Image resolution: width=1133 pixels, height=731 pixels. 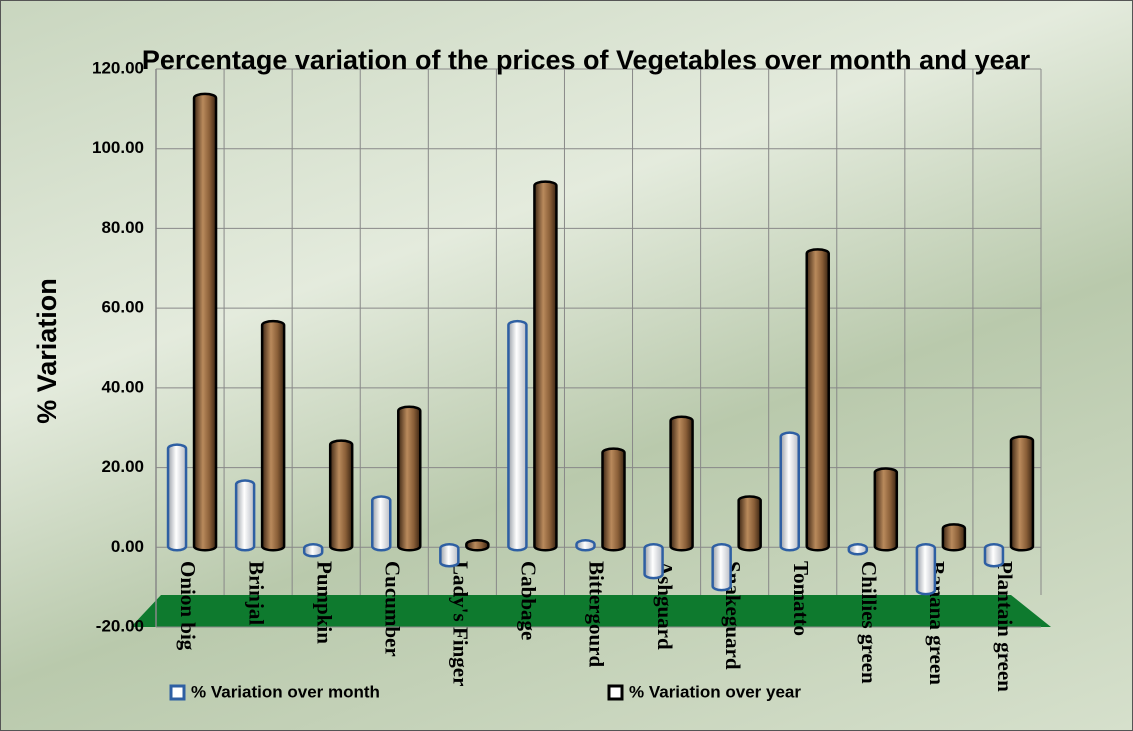 I want to click on x-tick-label: Cabbage, so click(x=529, y=600).